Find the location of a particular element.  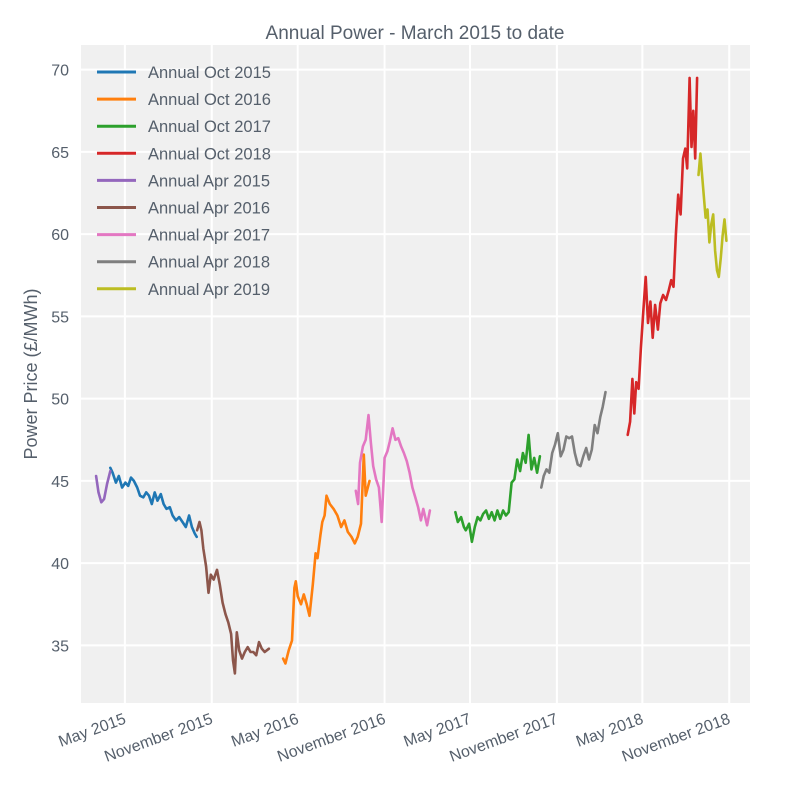

legend-entry: Annual Oct 2015 is located at coordinates (209, 73).